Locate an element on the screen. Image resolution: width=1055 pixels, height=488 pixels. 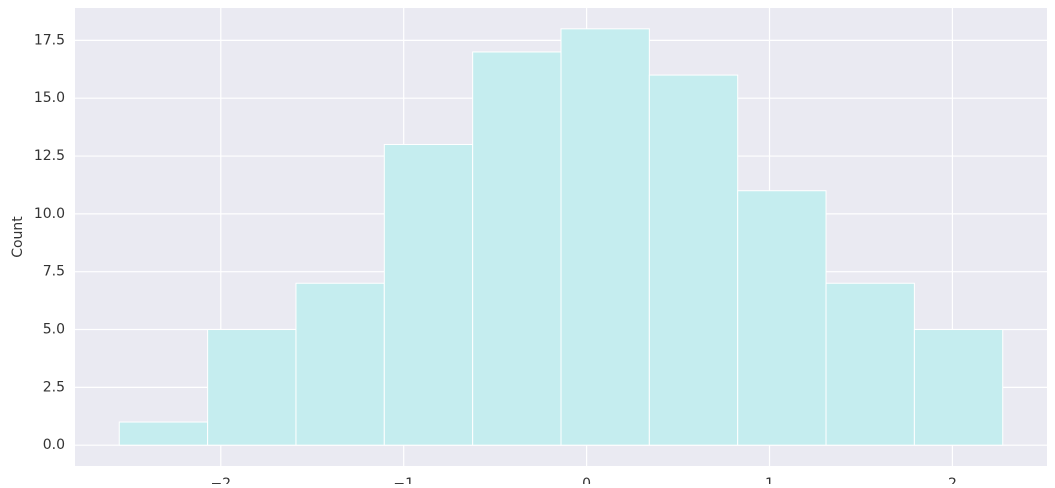
y-axis-label: Count is located at coordinates (18, 237).